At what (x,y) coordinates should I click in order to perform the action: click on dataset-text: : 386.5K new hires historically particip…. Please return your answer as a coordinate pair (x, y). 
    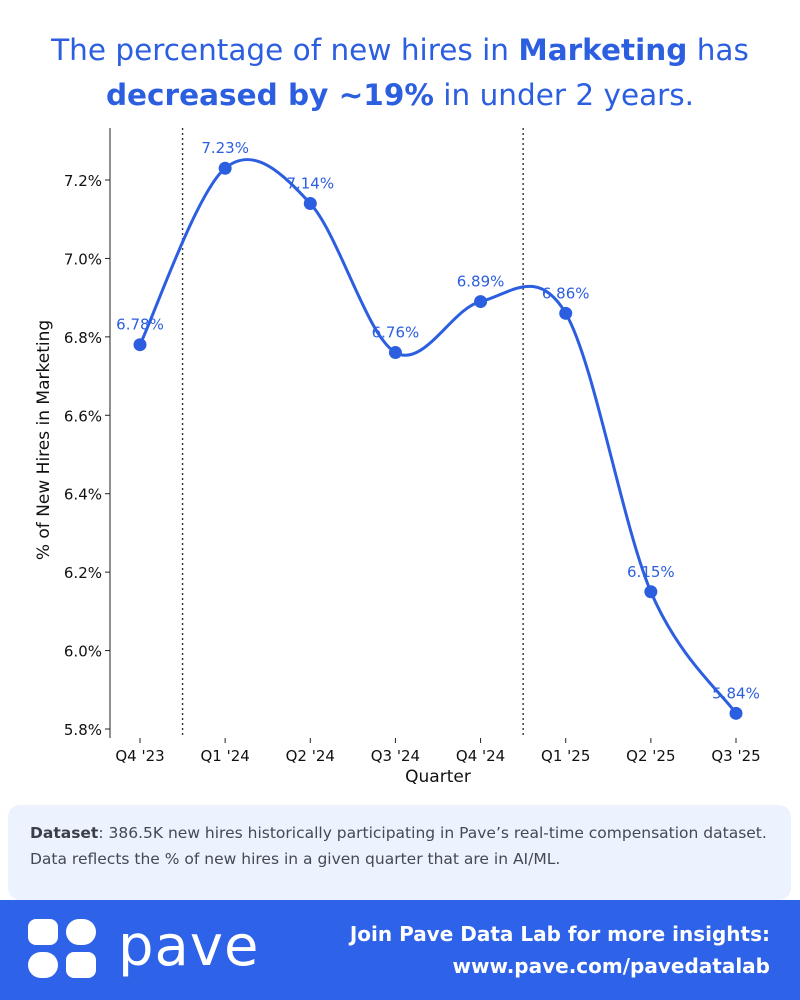
    Looking at the image, I should click on (398, 846).